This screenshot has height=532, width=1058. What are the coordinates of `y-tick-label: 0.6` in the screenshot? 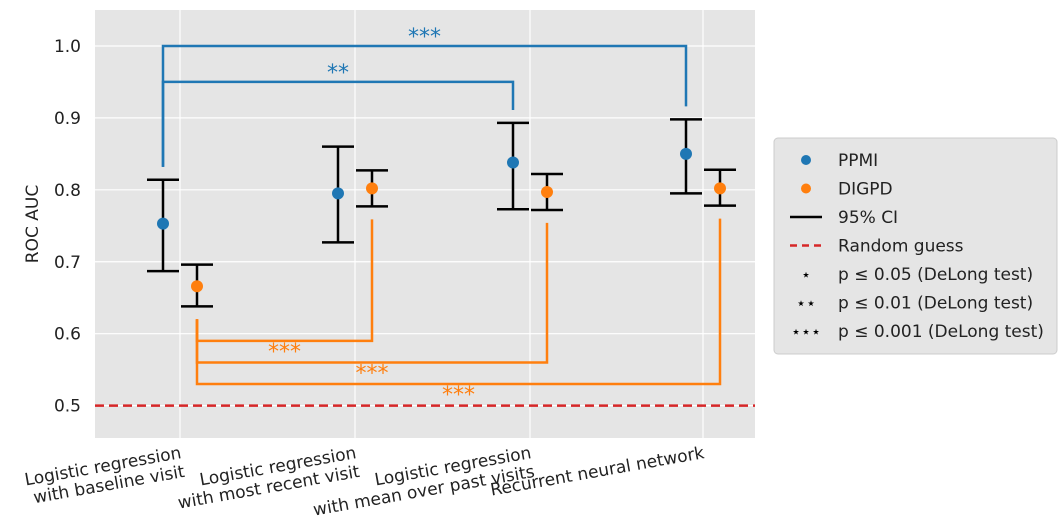 It's located at (67, 335).